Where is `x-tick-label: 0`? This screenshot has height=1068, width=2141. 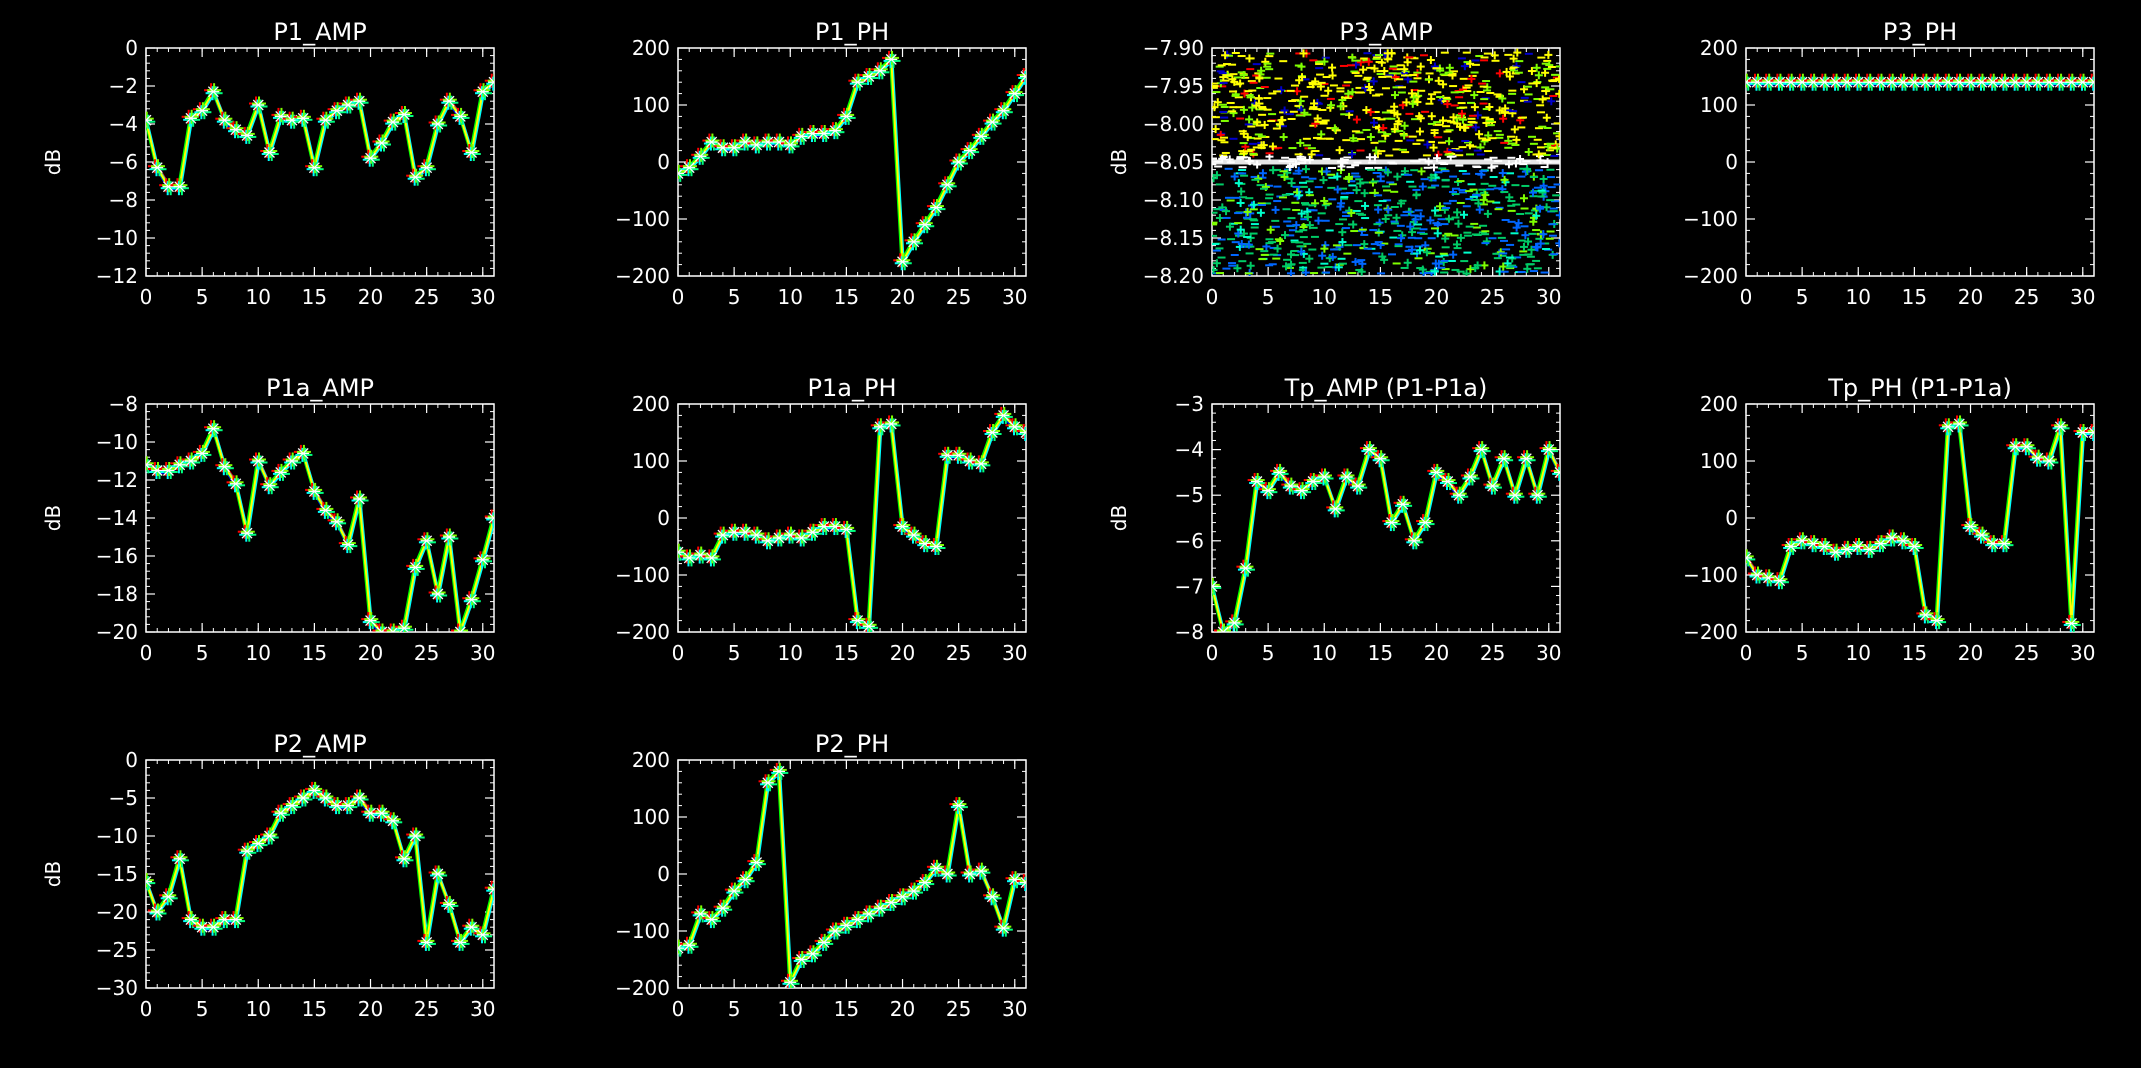 x-tick-label: 0 is located at coordinates (1212, 653).